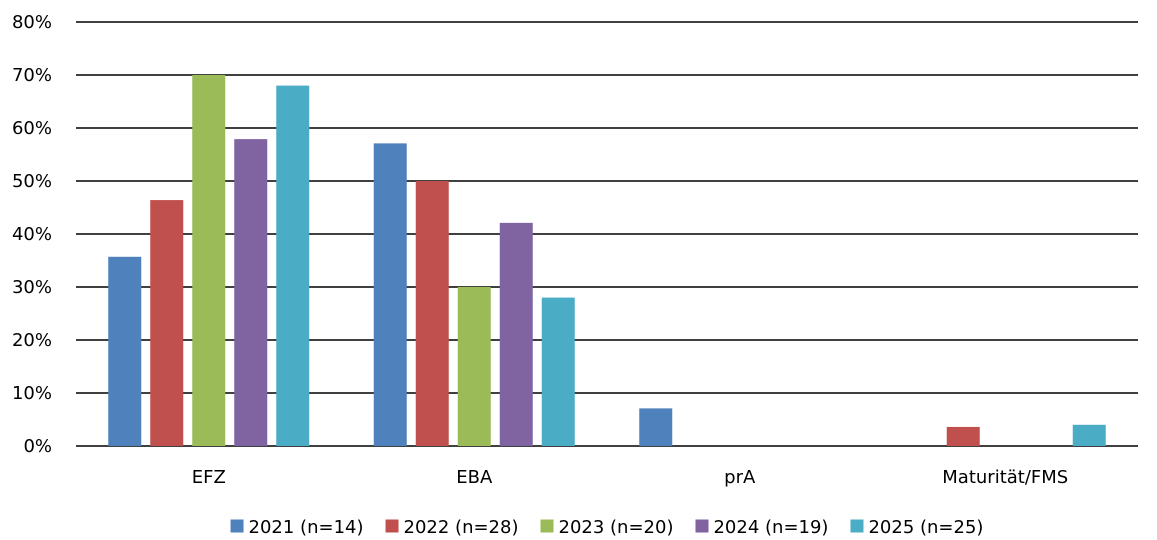 The height and width of the screenshot is (540, 1157). I want to click on legend-label: 2022 (n=28), so click(461, 527).